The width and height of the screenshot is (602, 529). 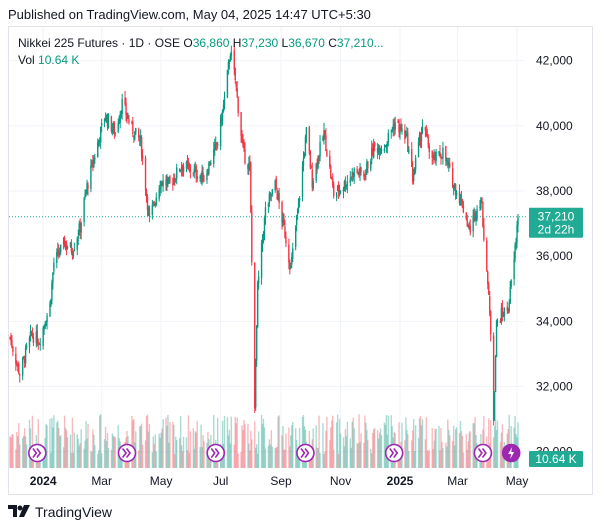 What do you see at coordinates (127, 453) in the screenshot?
I see `dividend-arrow-icon` at bounding box center [127, 453].